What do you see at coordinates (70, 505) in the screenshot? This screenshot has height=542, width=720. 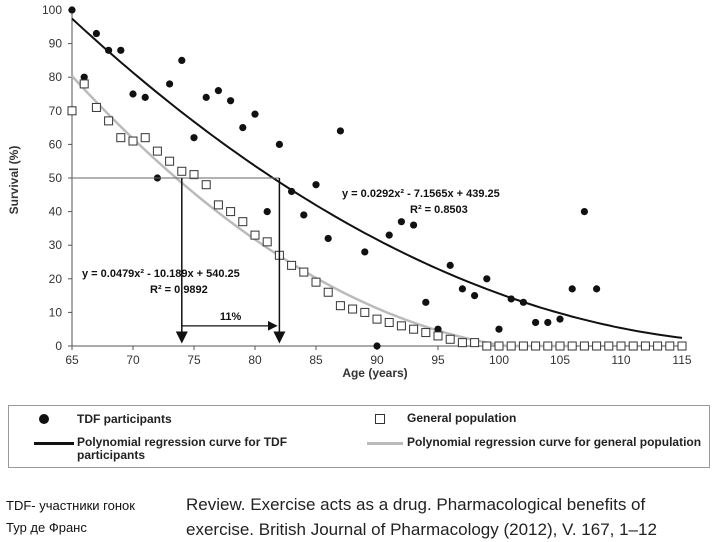 I see `caption-left-line1: TDF- участники гонок` at bounding box center [70, 505].